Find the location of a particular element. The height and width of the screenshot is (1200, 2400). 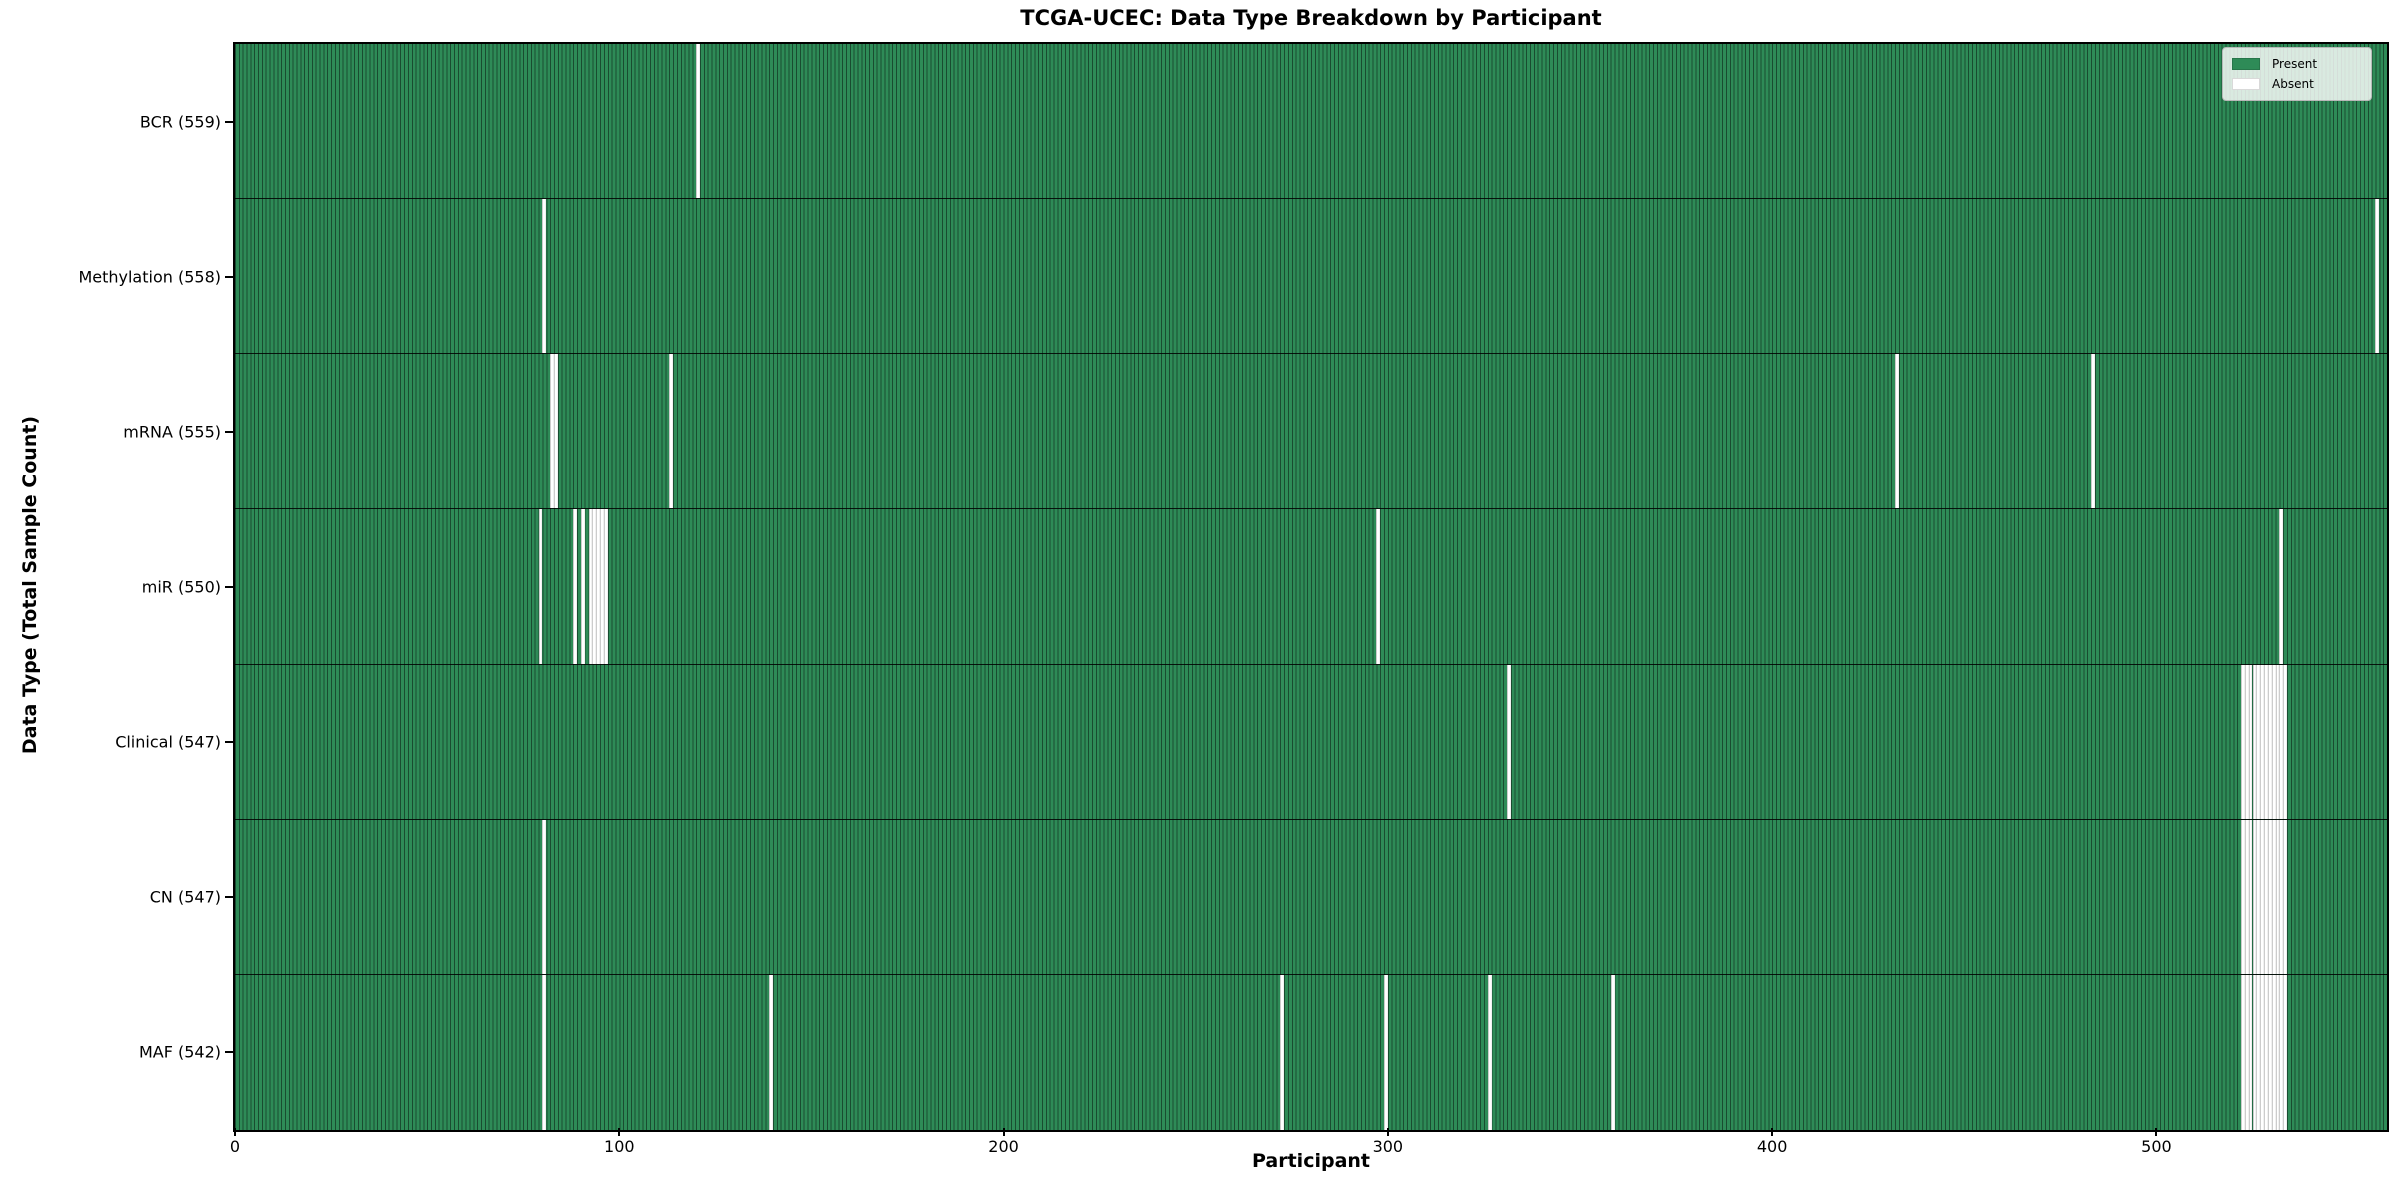

heatmap-row-mir is located at coordinates (1311, 587).